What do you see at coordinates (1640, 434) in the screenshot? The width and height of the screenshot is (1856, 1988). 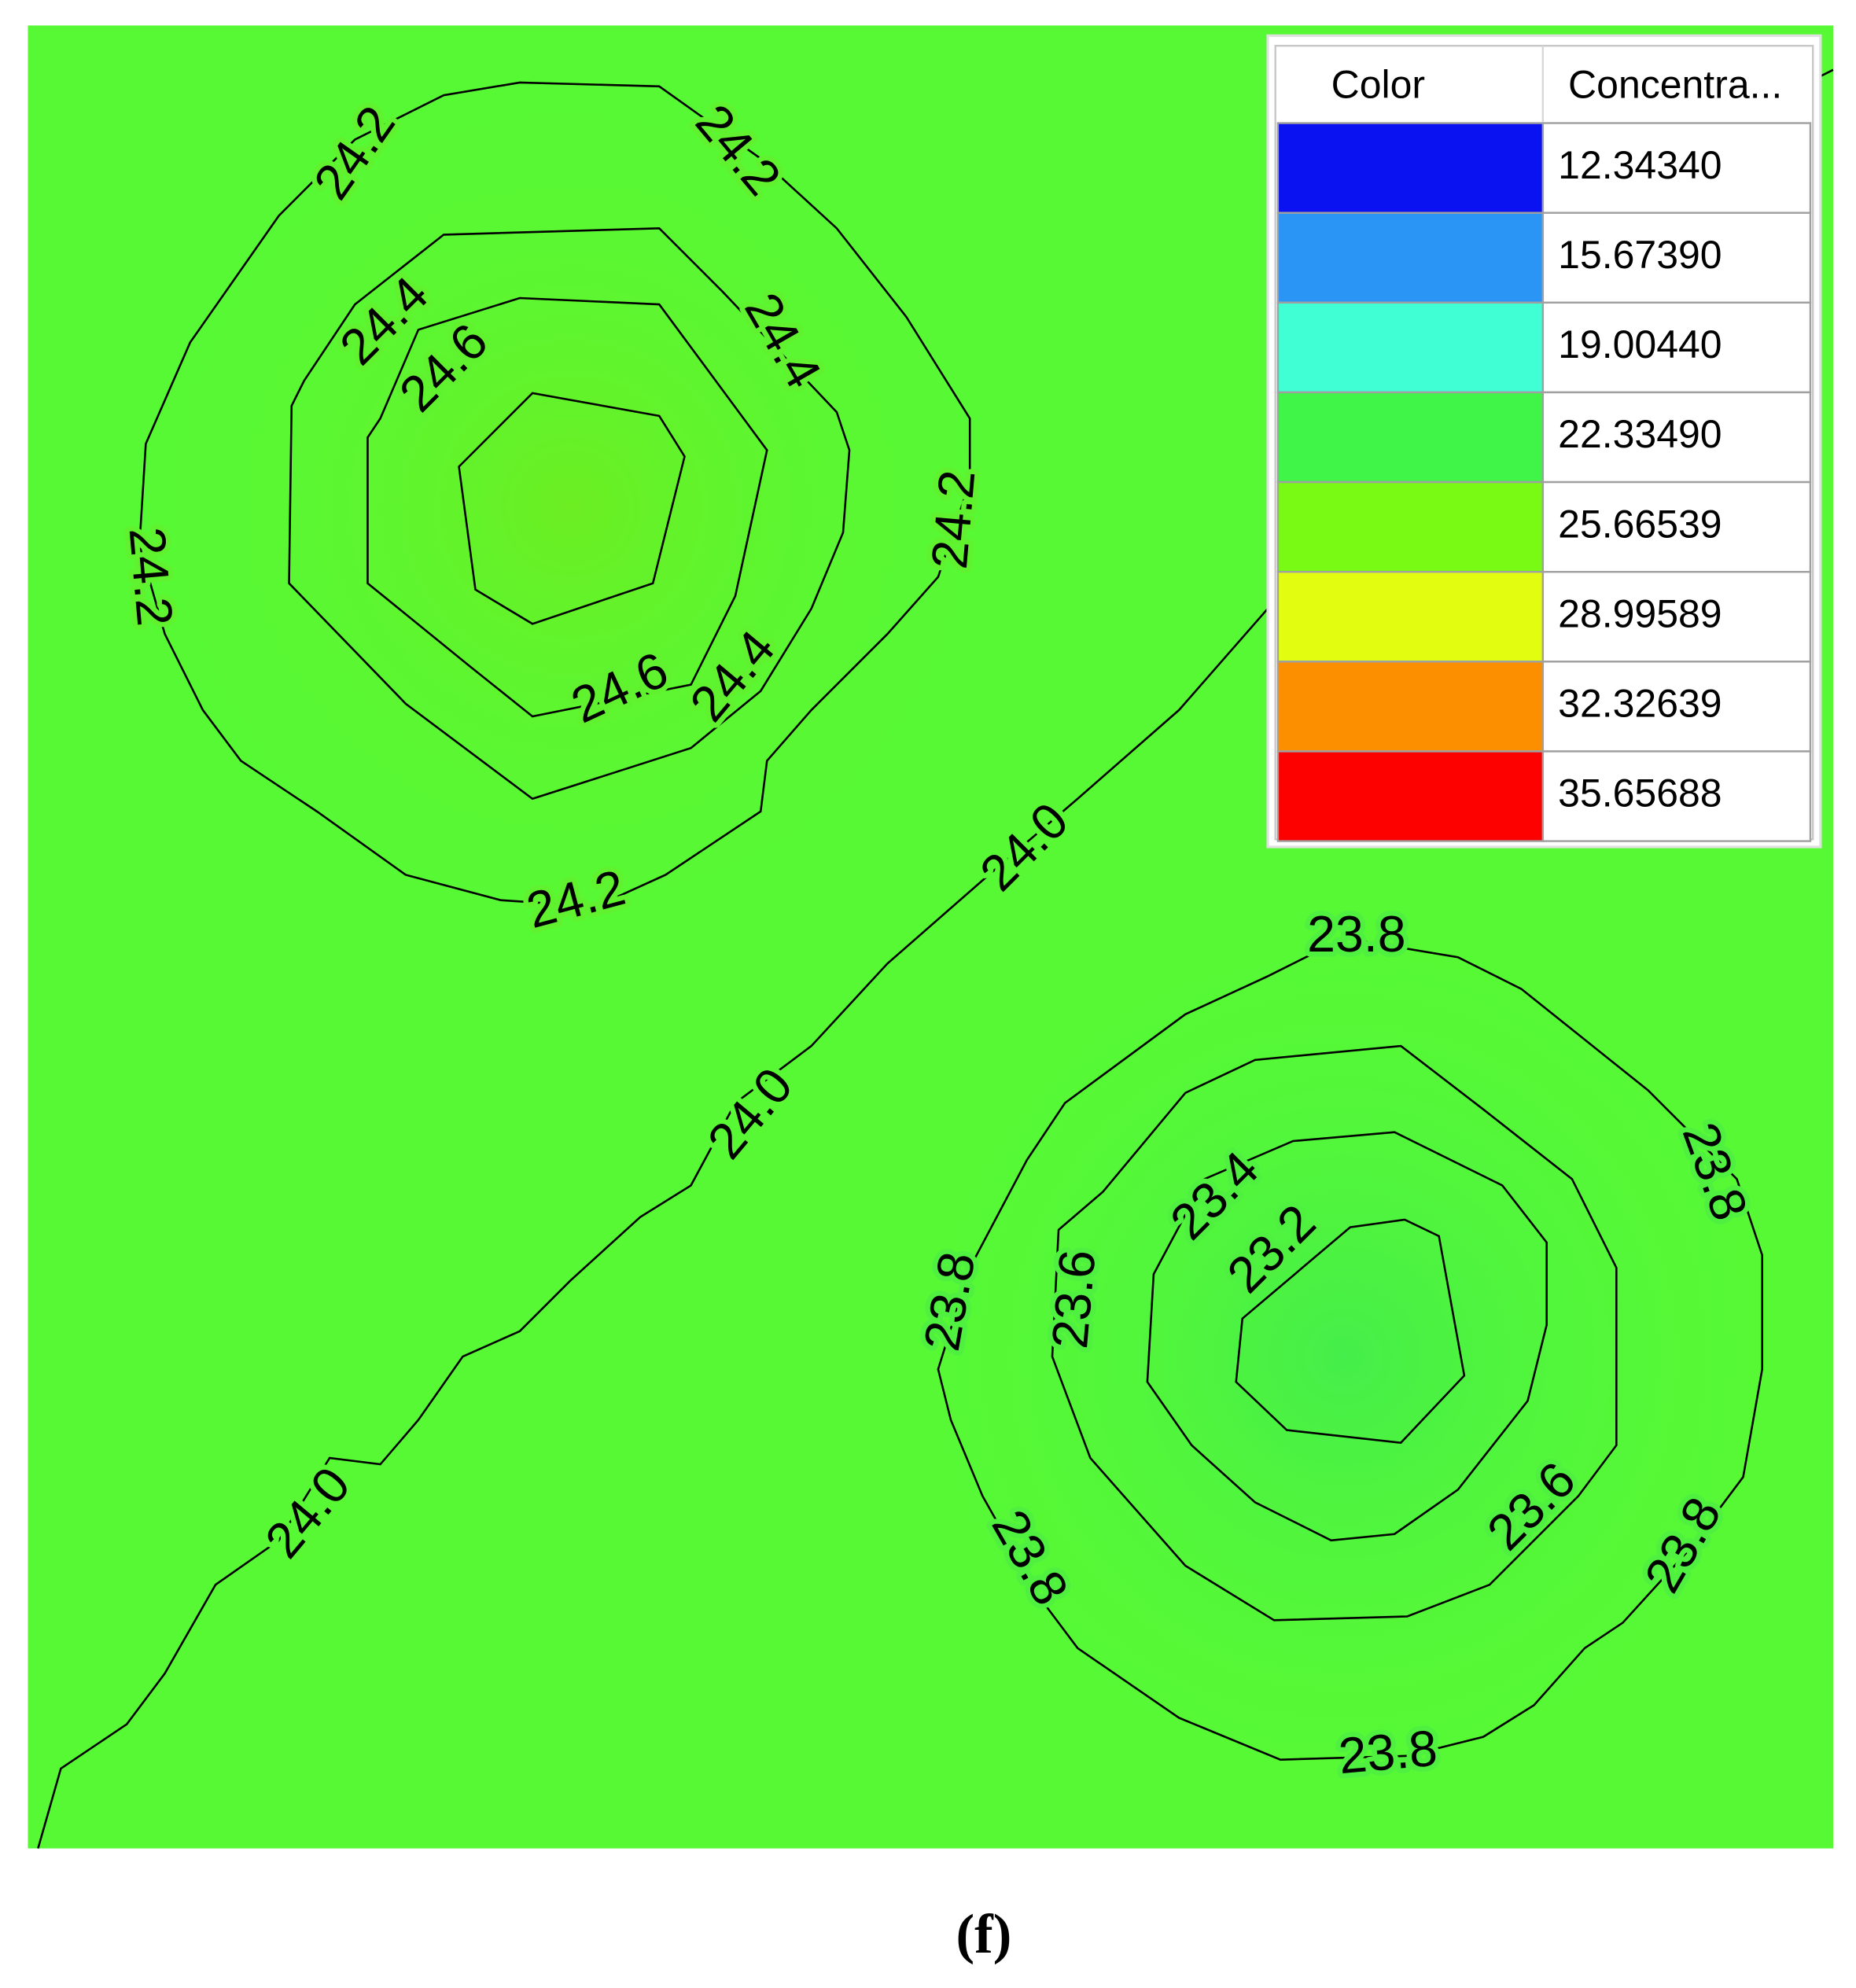 I see `legend-value: 22.33490` at bounding box center [1640, 434].